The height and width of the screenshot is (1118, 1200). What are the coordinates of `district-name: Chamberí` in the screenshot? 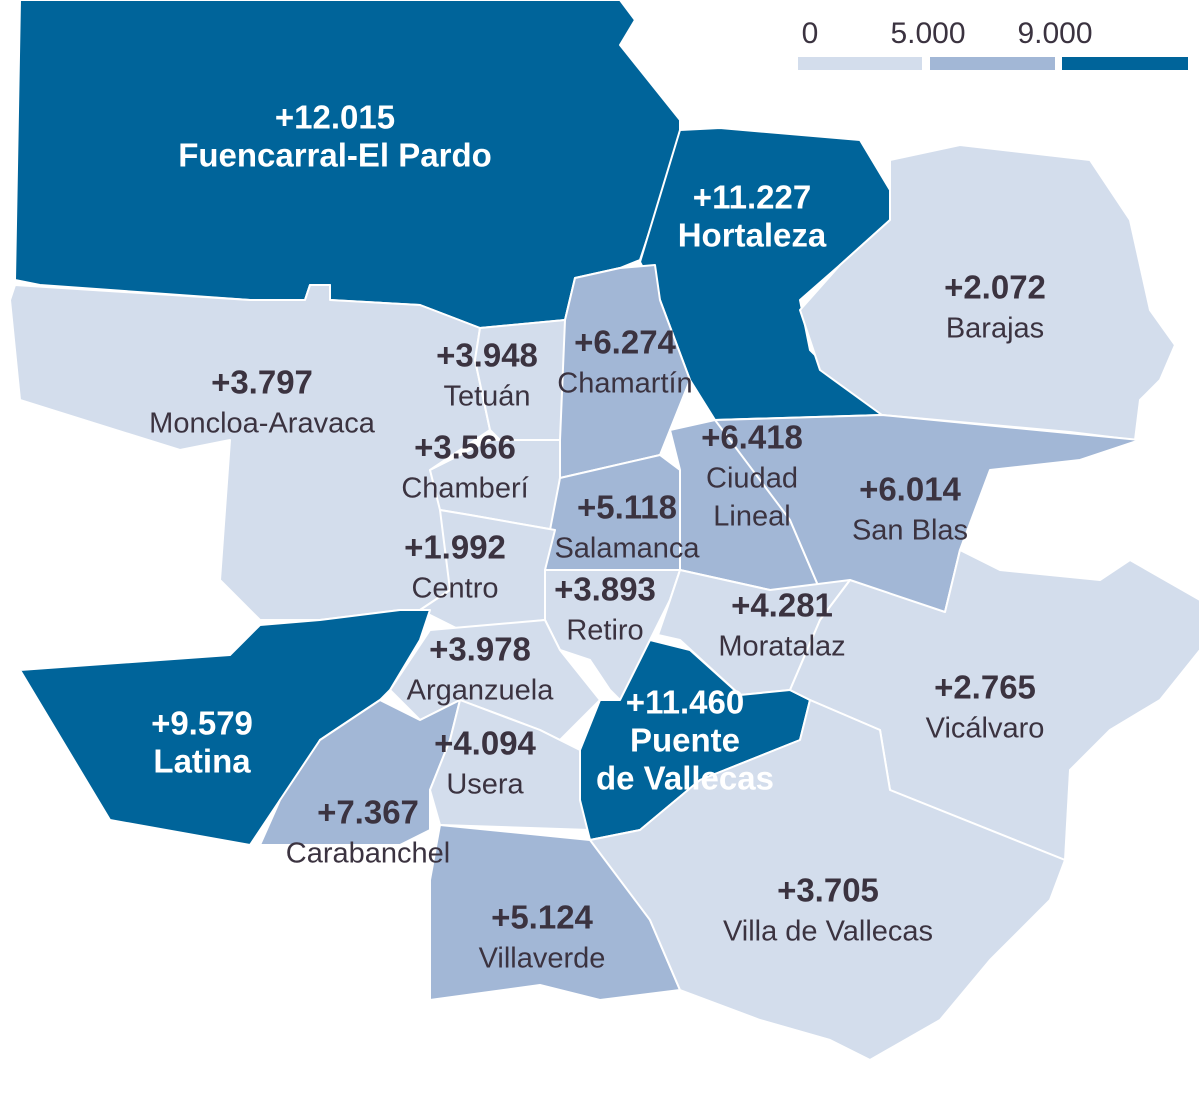 It's located at (464, 489).